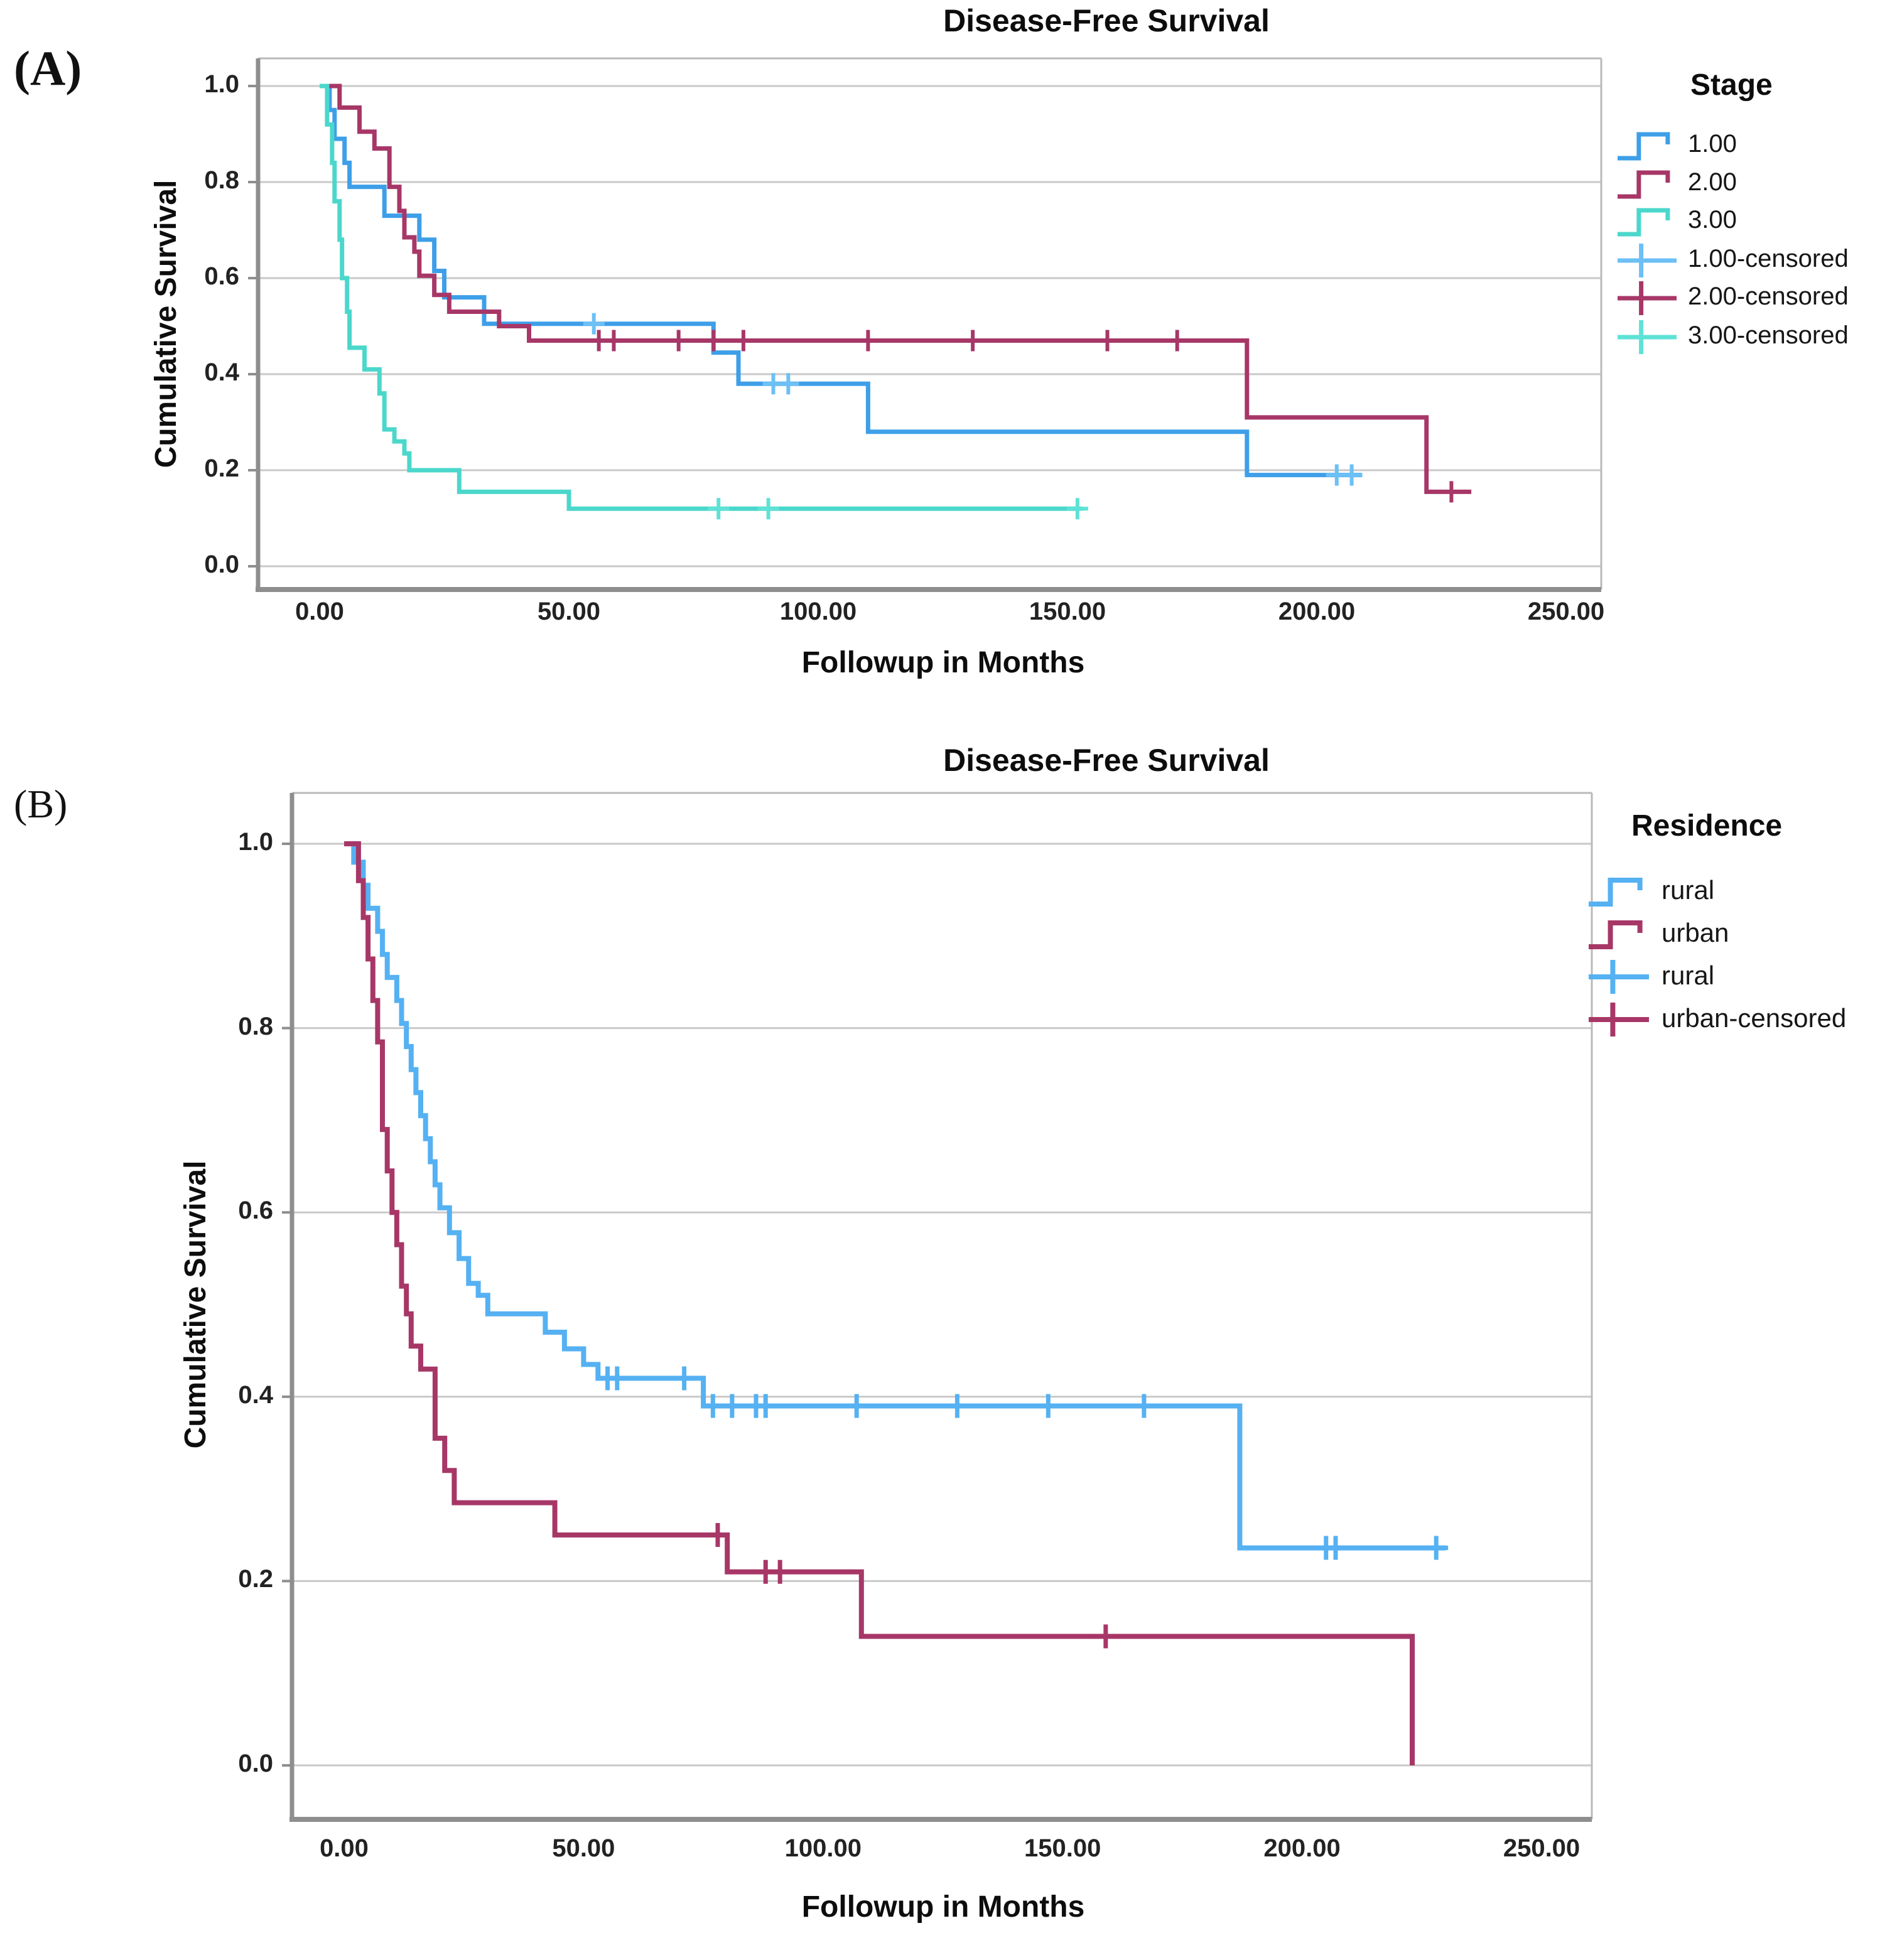 The height and width of the screenshot is (1960, 1897). I want to click on legend-item-label: 2.00-censored, so click(1768, 297).